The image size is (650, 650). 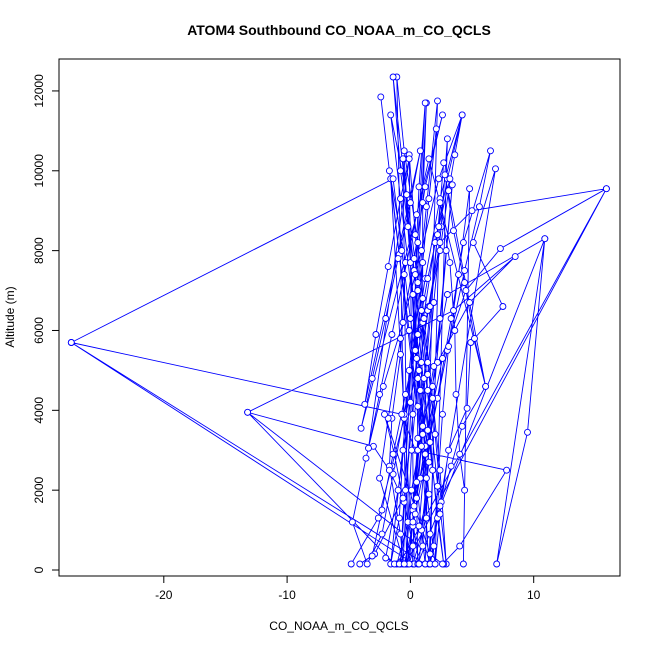 What do you see at coordinates (339, 30) in the screenshot?
I see `chart-title: ATOM4 Southbound CO_NOAA_m_CO_QCLS` at bounding box center [339, 30].